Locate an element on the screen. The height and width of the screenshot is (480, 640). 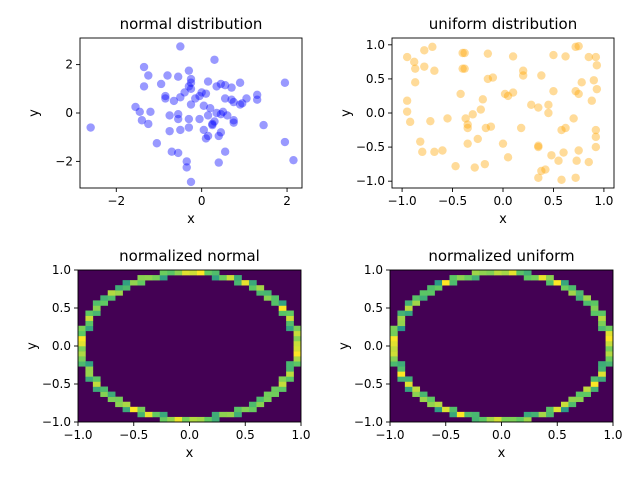
x-axis-label: x is located at coordinates (502, 453).